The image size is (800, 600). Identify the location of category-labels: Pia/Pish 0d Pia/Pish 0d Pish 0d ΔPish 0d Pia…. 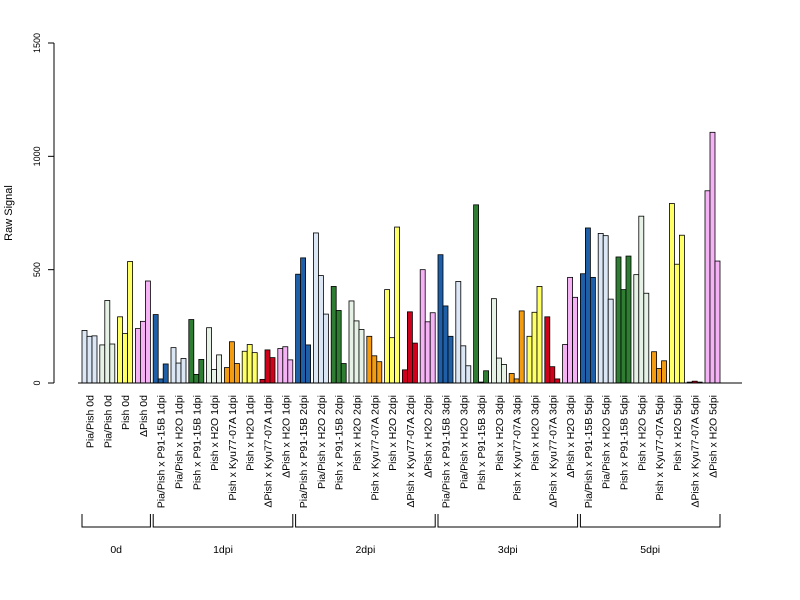
(402, 451).